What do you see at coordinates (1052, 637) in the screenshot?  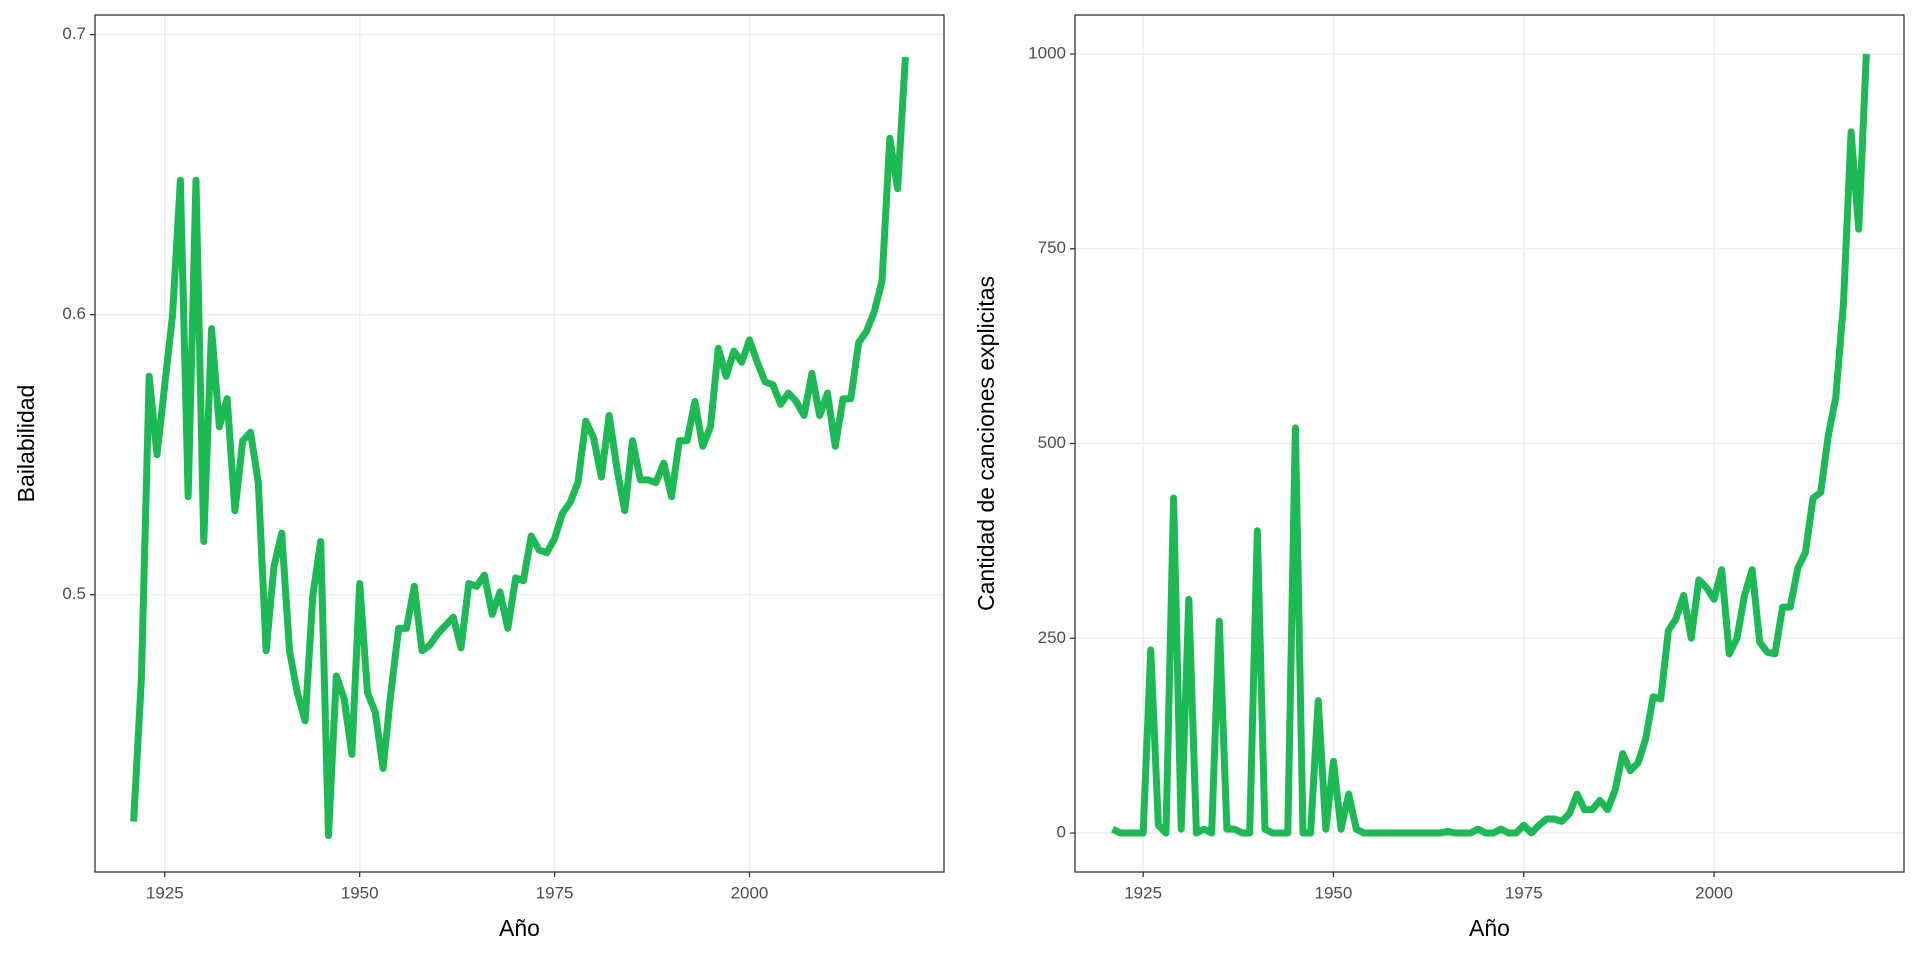 I see `y-tick-label: 250` at bounding box center [1052, 637].